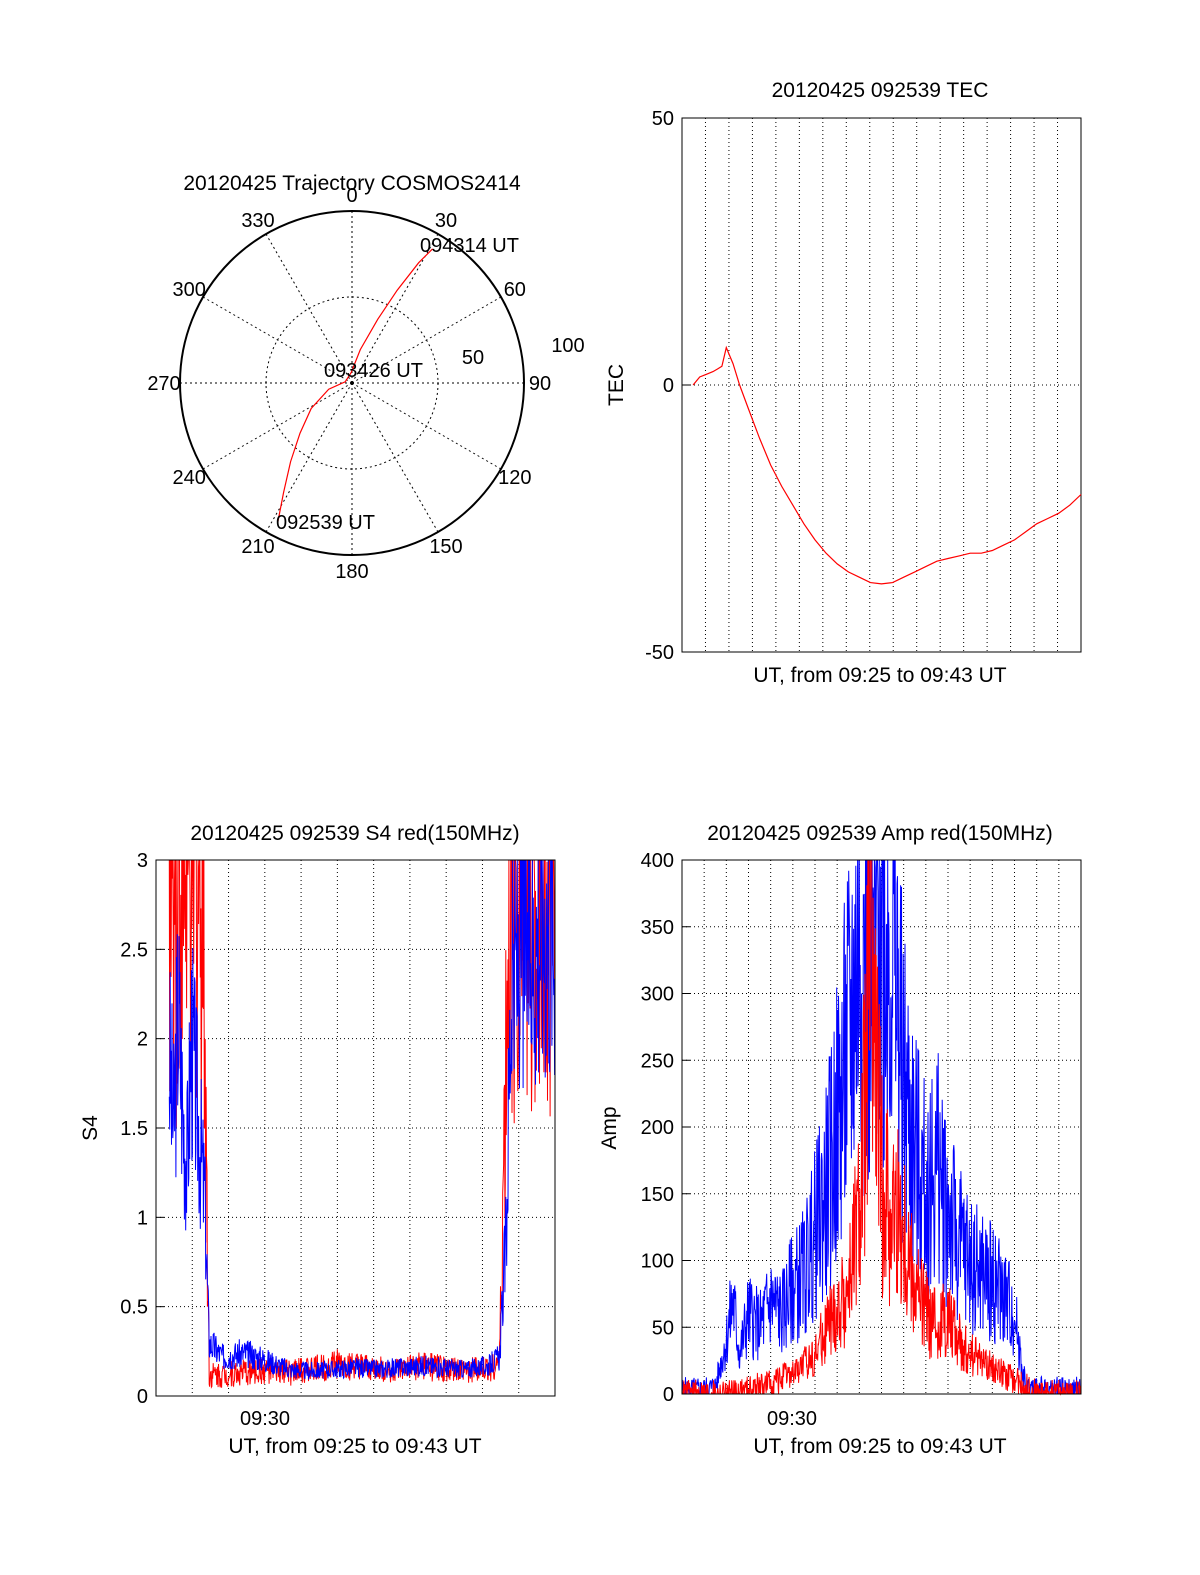 The image size is (1200, 1575). What do you see at coordinates (514, 478) in the screenshot?
I see `polar-azimuth-label: 120` at bounding box center [514, 478].